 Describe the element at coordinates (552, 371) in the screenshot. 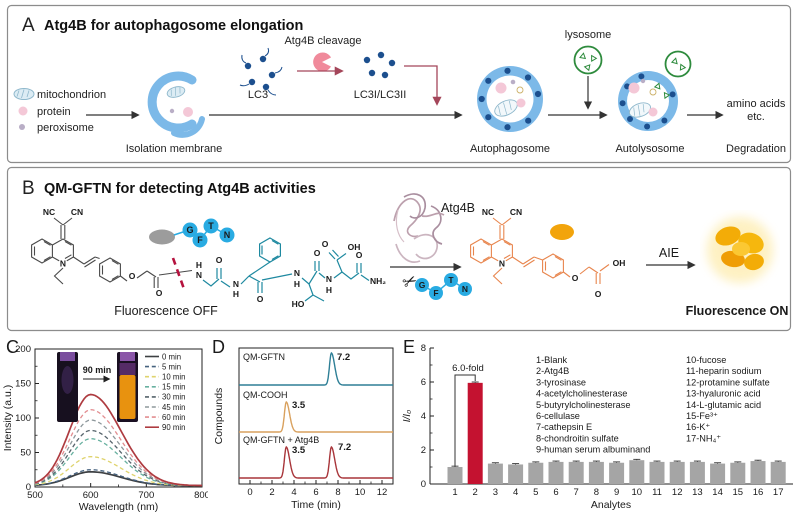

I see `analyte-legend-entry: 2-Atg4B` at that location.